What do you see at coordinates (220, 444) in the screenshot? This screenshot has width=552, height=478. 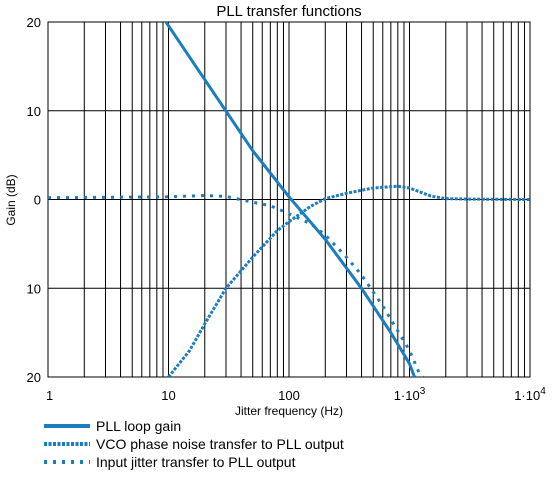 I see `legend-label: VCO phase noise transfer to PLL output` at bounding box center [220, 444].